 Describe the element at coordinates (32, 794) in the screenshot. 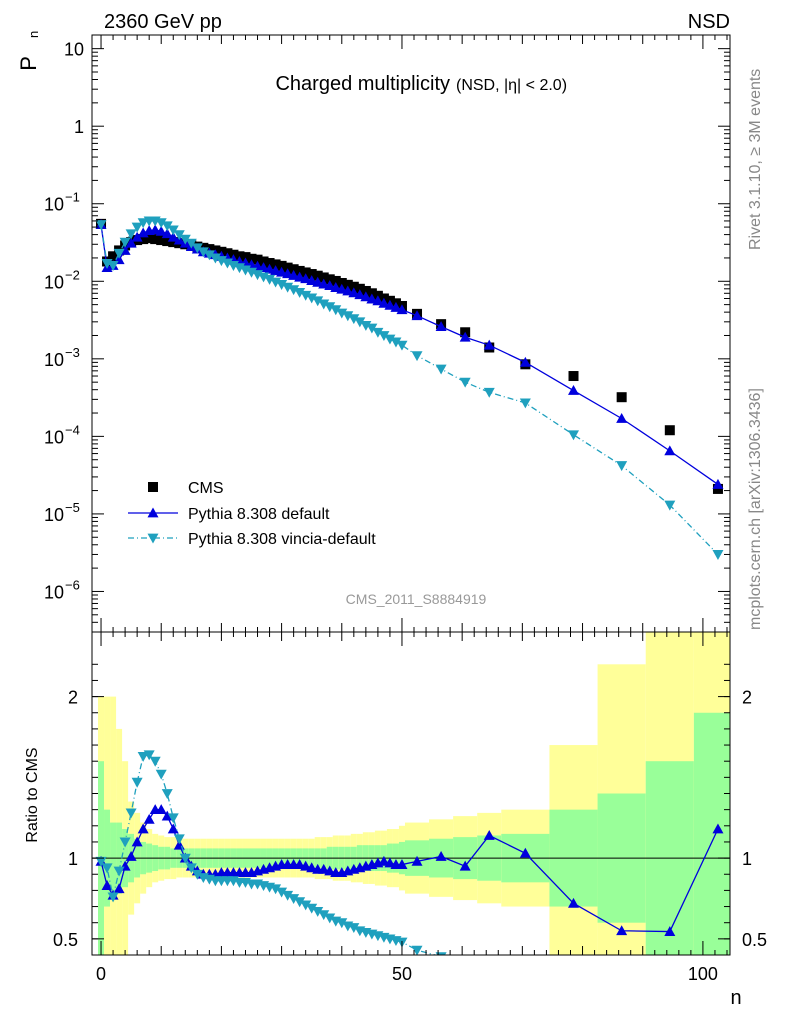

I see `ratio-axis-label: Ratio to CMS` at that location.